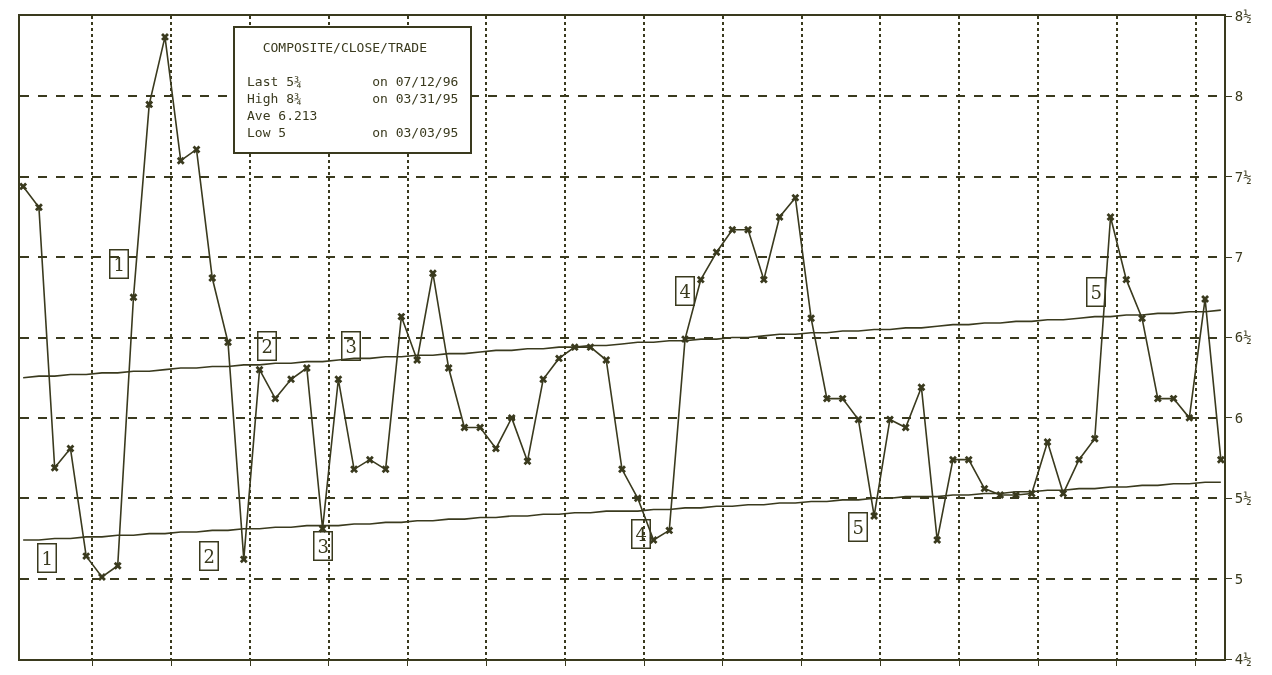 This screenshot has height=675, width=1272. What do you see at coordinates (1243, 15) in the screenshot?
I see `y-tick-label: 8½` at bounding box center [1243, 15].